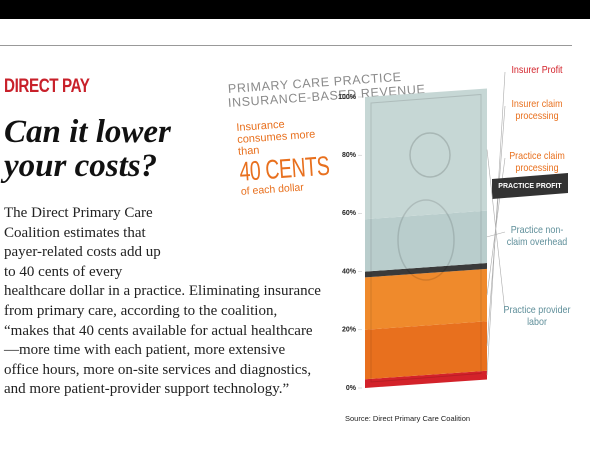 The height and width of the screenshot is (456, 590). Describe the element at coordinates (537, 162) in the screenshot. I see `legend-label: Practice claim processing` at that location.